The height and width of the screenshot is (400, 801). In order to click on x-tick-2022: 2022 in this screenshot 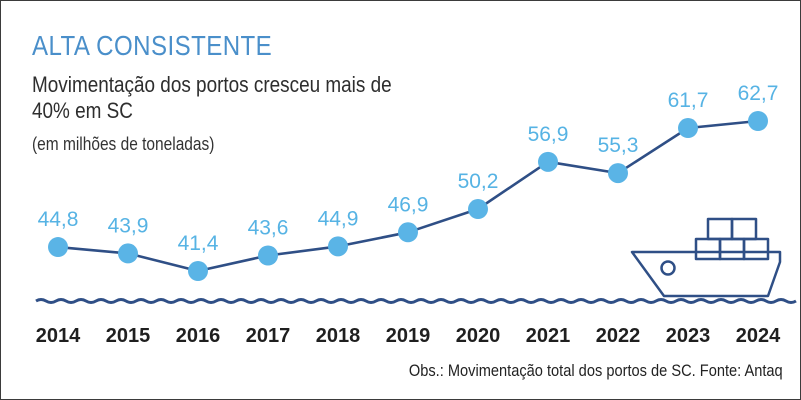, I will do `click(618, 336)`.